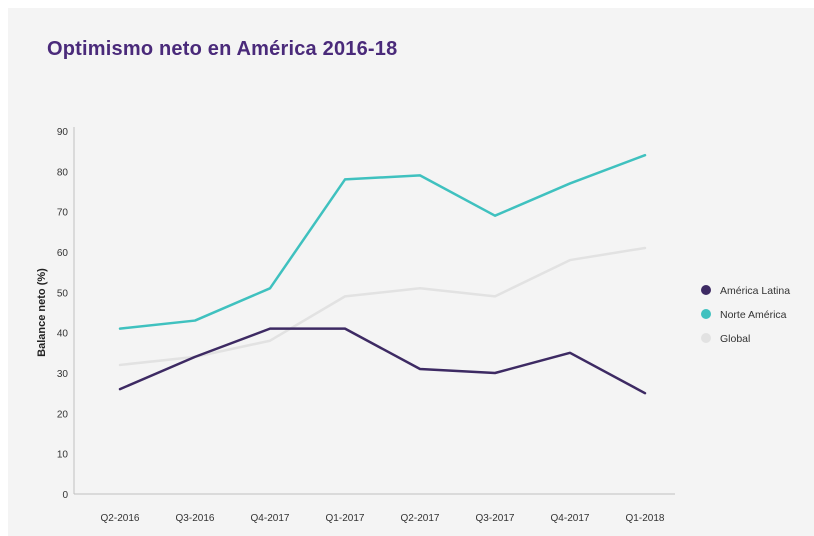 Image resolution: width=814 pixels, height=536 pixels. I want to click on legend-label: Global, so click(735, 339).